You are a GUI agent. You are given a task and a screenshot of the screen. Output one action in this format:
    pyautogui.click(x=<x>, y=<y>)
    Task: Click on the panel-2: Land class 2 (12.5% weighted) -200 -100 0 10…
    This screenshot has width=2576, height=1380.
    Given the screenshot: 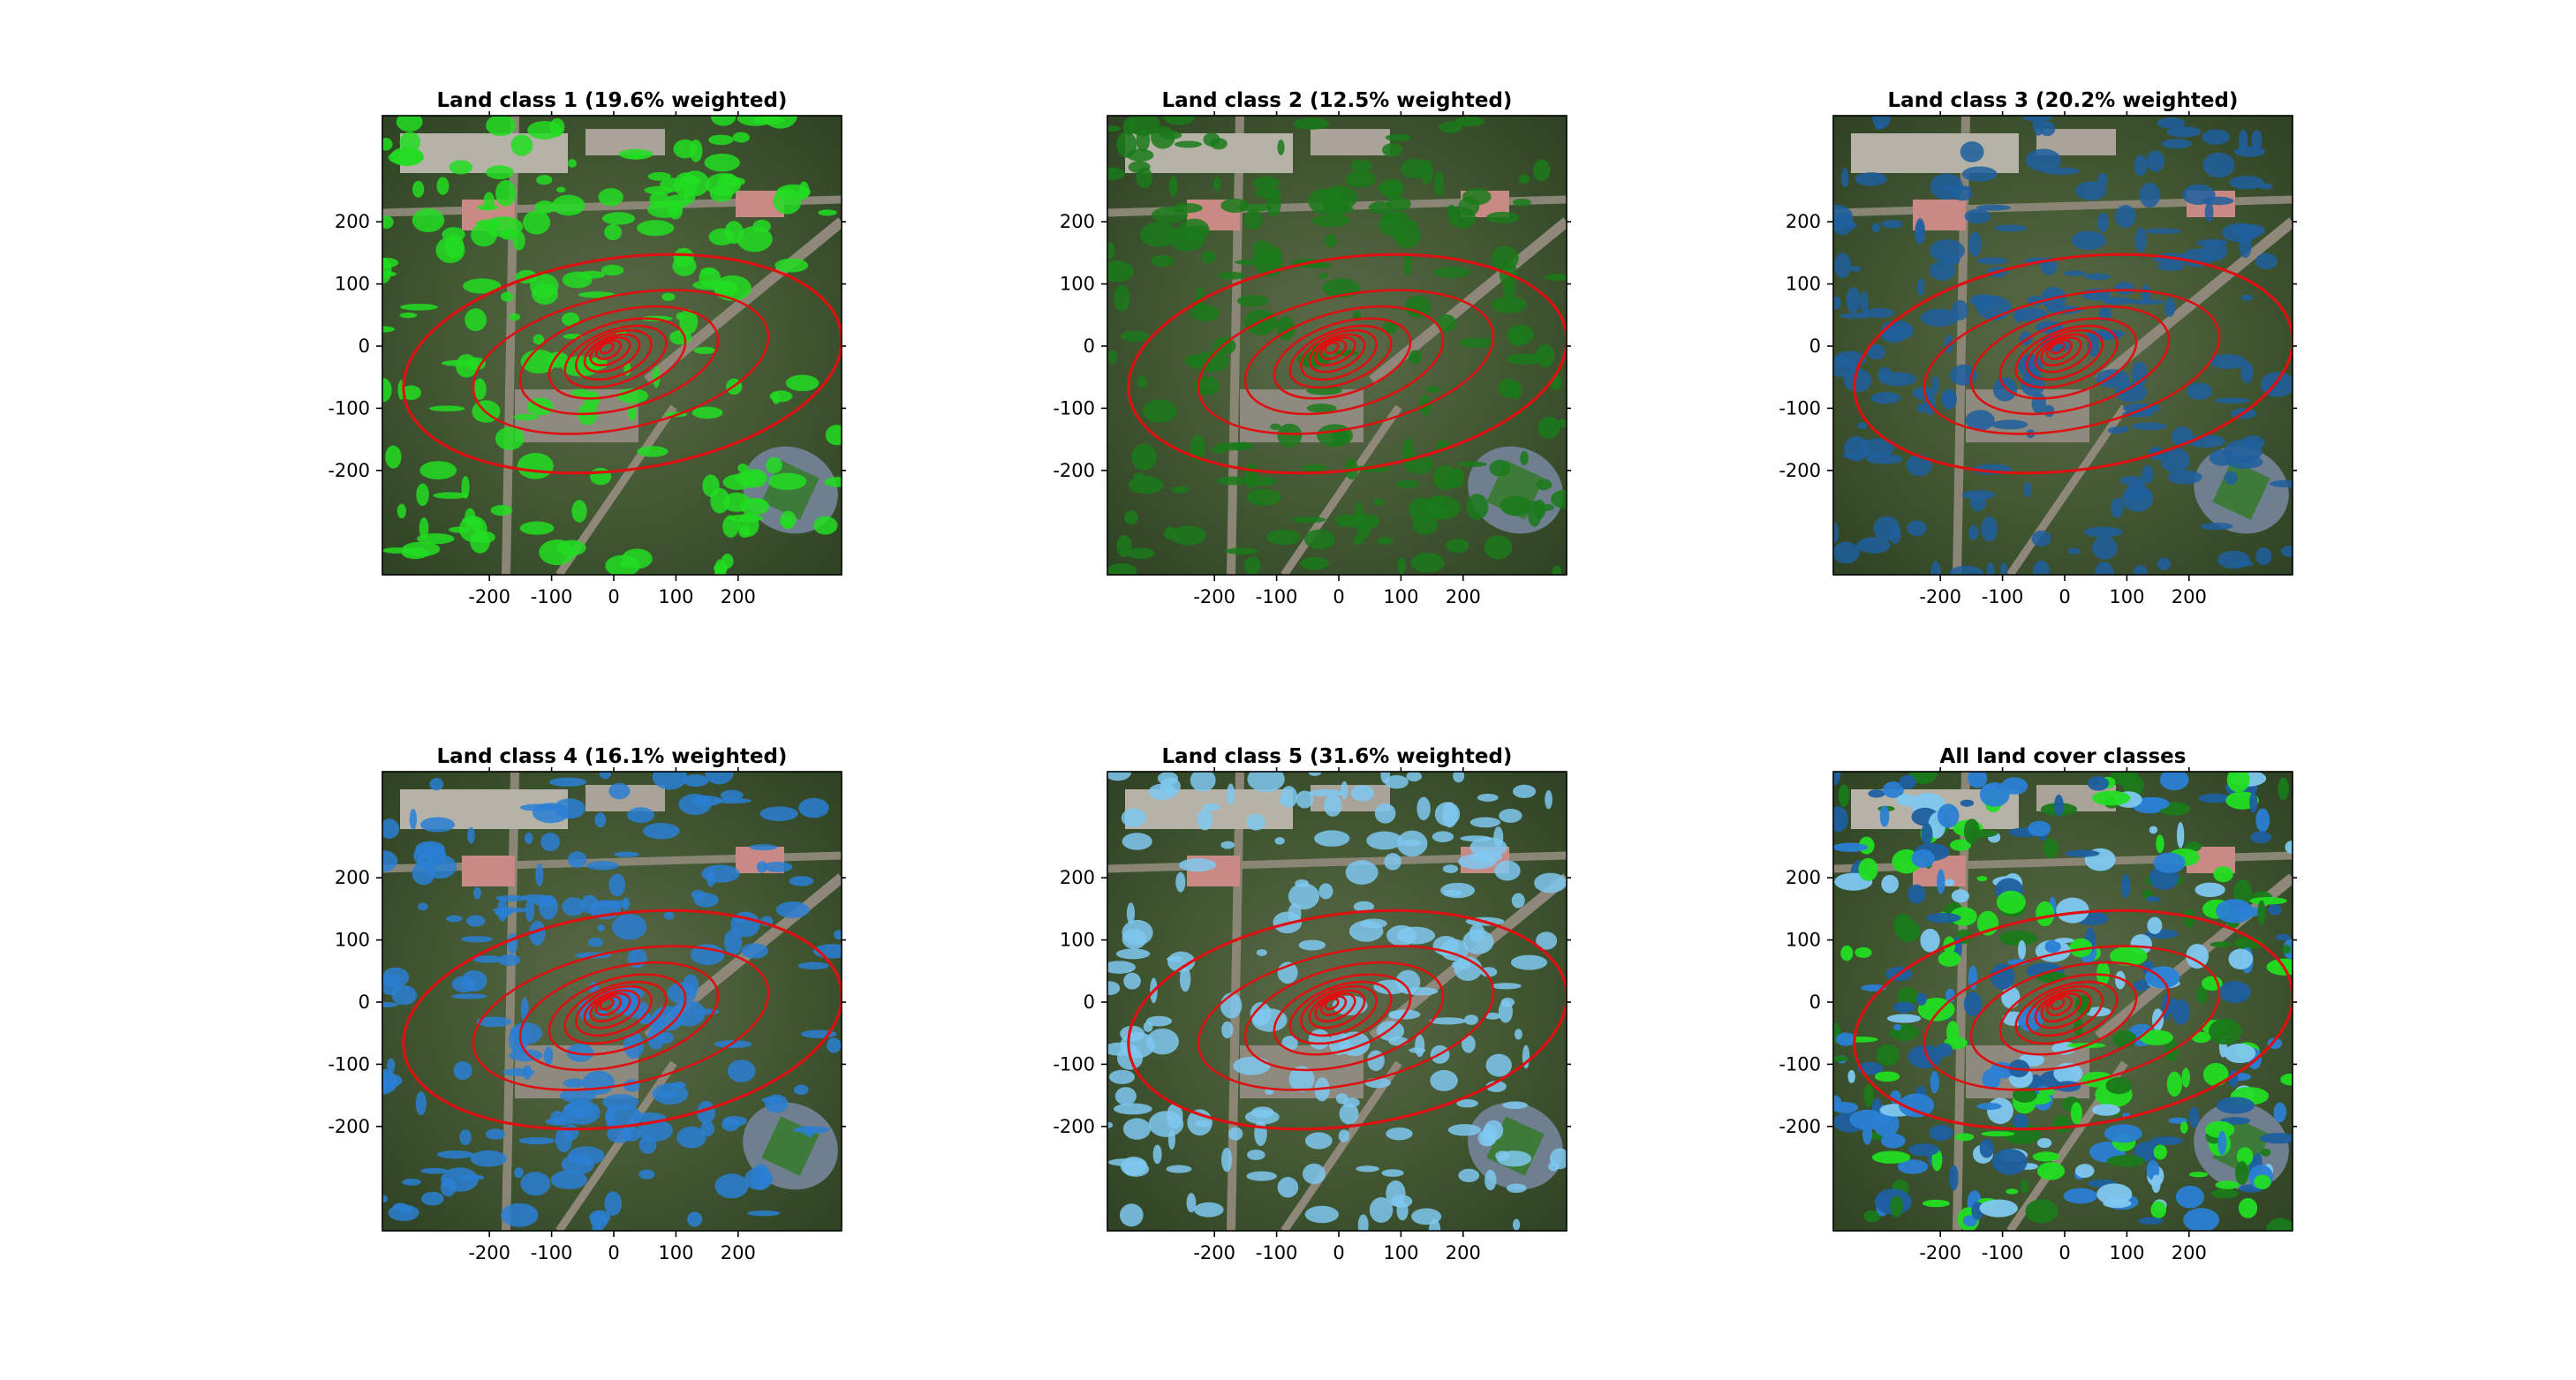 What is the action you would take?
    pyautogui.click(x=1312, y=348)
    